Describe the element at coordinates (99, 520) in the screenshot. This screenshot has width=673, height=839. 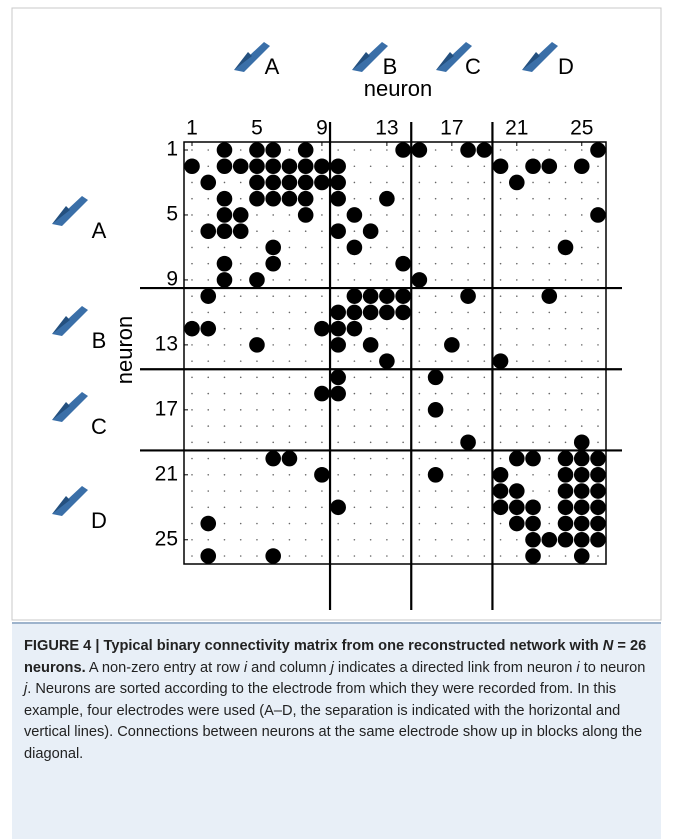
I see `electrode-label: D` at that location.